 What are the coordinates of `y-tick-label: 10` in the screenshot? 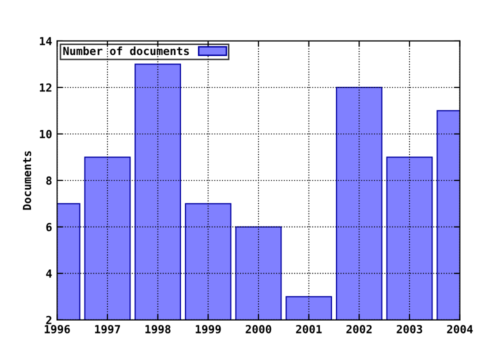 It's located at (46, 134).